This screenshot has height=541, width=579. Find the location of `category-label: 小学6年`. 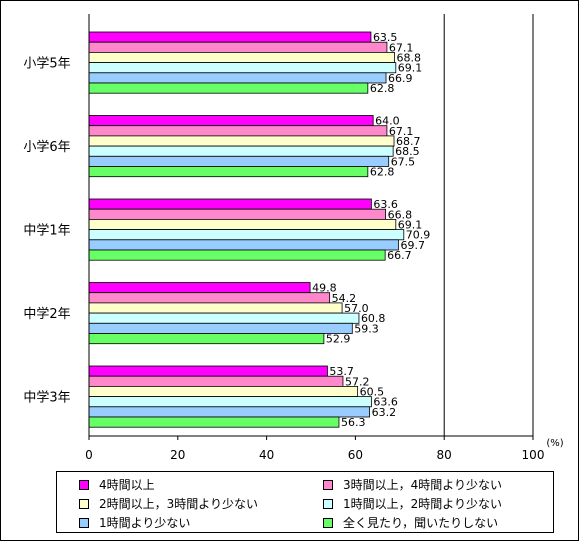

category-label: 小学6年 is located at coordinates (46, 147).